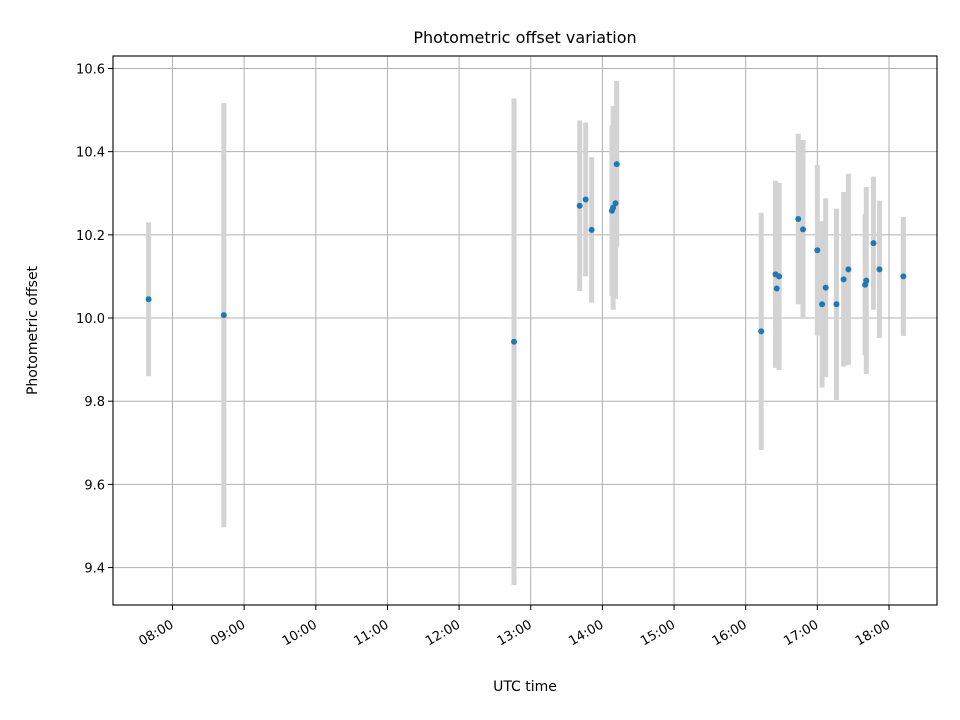 The image size is (960, 720). What do you see at coordinates (157, 633) in the screenshot?
I see `x-tick-label: 08:00` at bounding box center [157, 633].